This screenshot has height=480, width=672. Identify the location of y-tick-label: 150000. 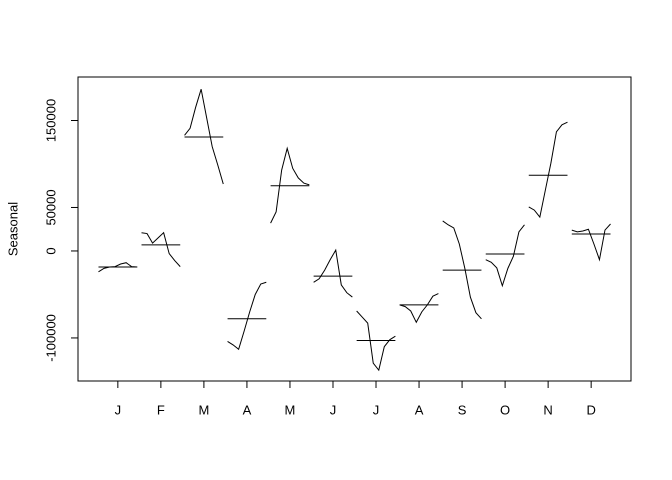
(50, 120).